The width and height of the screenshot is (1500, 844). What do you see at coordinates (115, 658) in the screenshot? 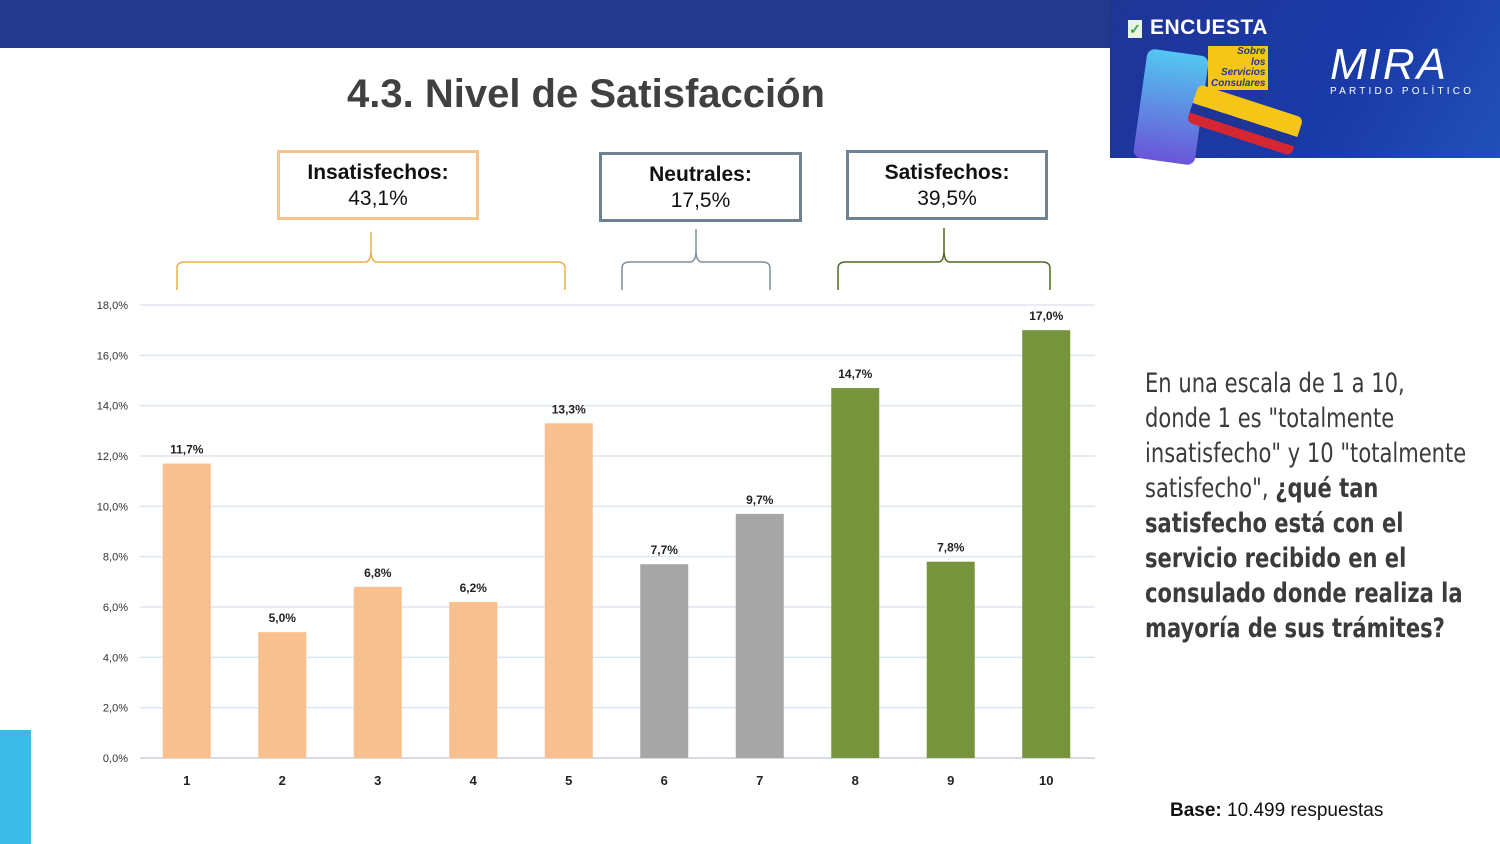
I see `y-tick-label: 4,0%` at bounding box center [115, 658].